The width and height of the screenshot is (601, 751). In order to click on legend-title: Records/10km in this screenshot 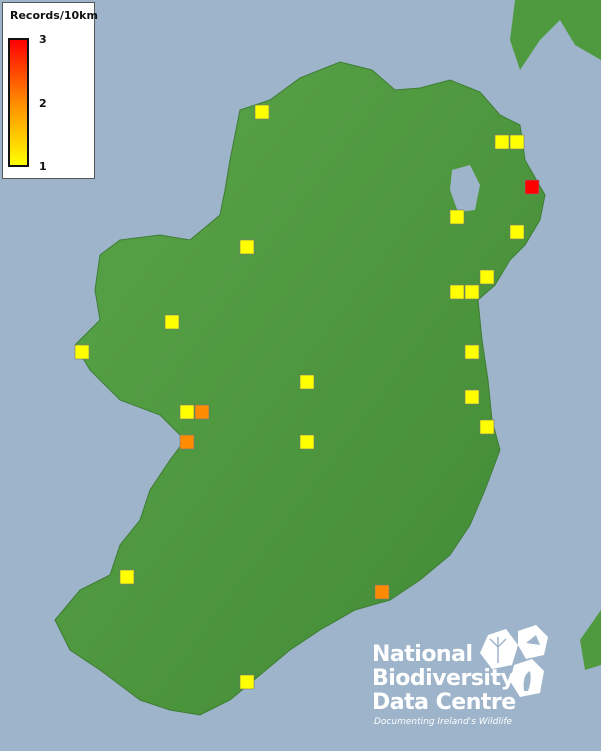, I will do `click(54, 15)`.